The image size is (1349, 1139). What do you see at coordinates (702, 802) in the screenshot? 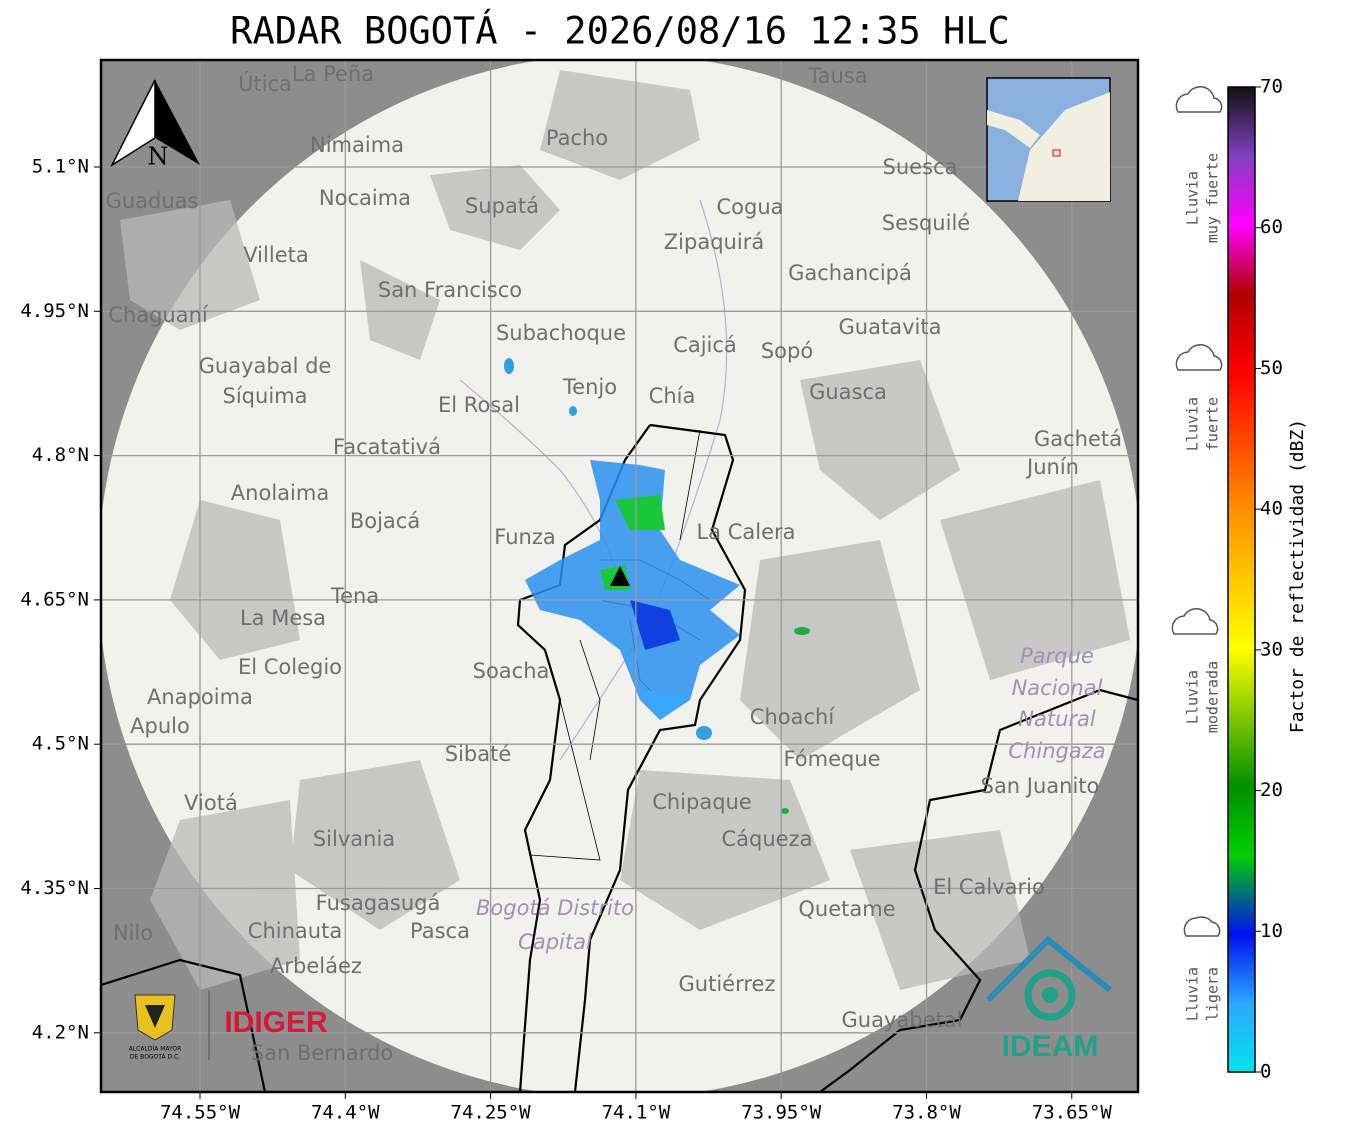
I see `place-label: Chipaque` at bounding box center [702, 802].